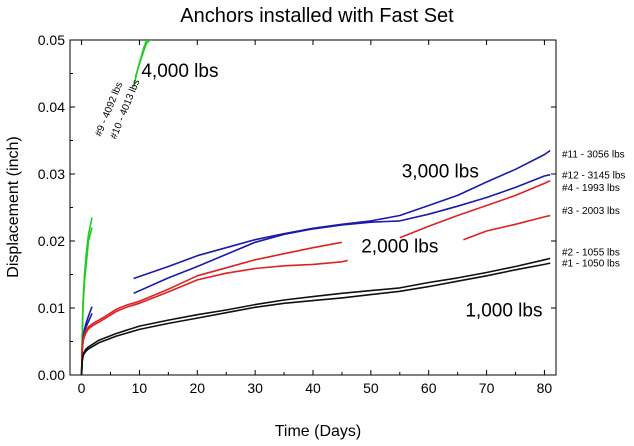 This screenshot has height=446, width=634. I want to click on y-axis-label: Displacement (inch), so click(13, 206).